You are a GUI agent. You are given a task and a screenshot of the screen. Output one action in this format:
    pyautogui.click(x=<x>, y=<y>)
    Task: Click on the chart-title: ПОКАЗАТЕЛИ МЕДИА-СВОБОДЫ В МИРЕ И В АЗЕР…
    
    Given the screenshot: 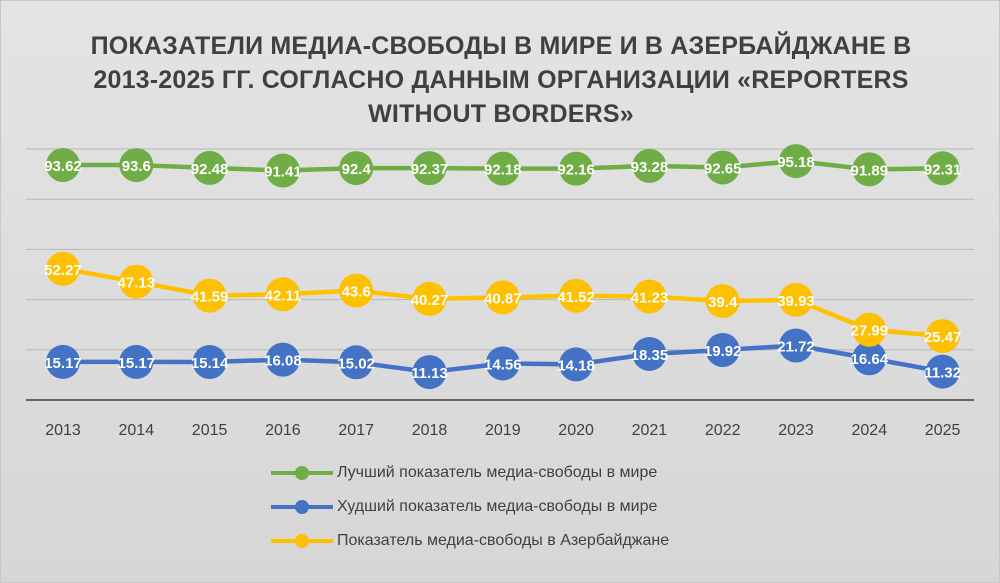 What is the action you would take?
    pyautogui.click(x=501, y=80)
    